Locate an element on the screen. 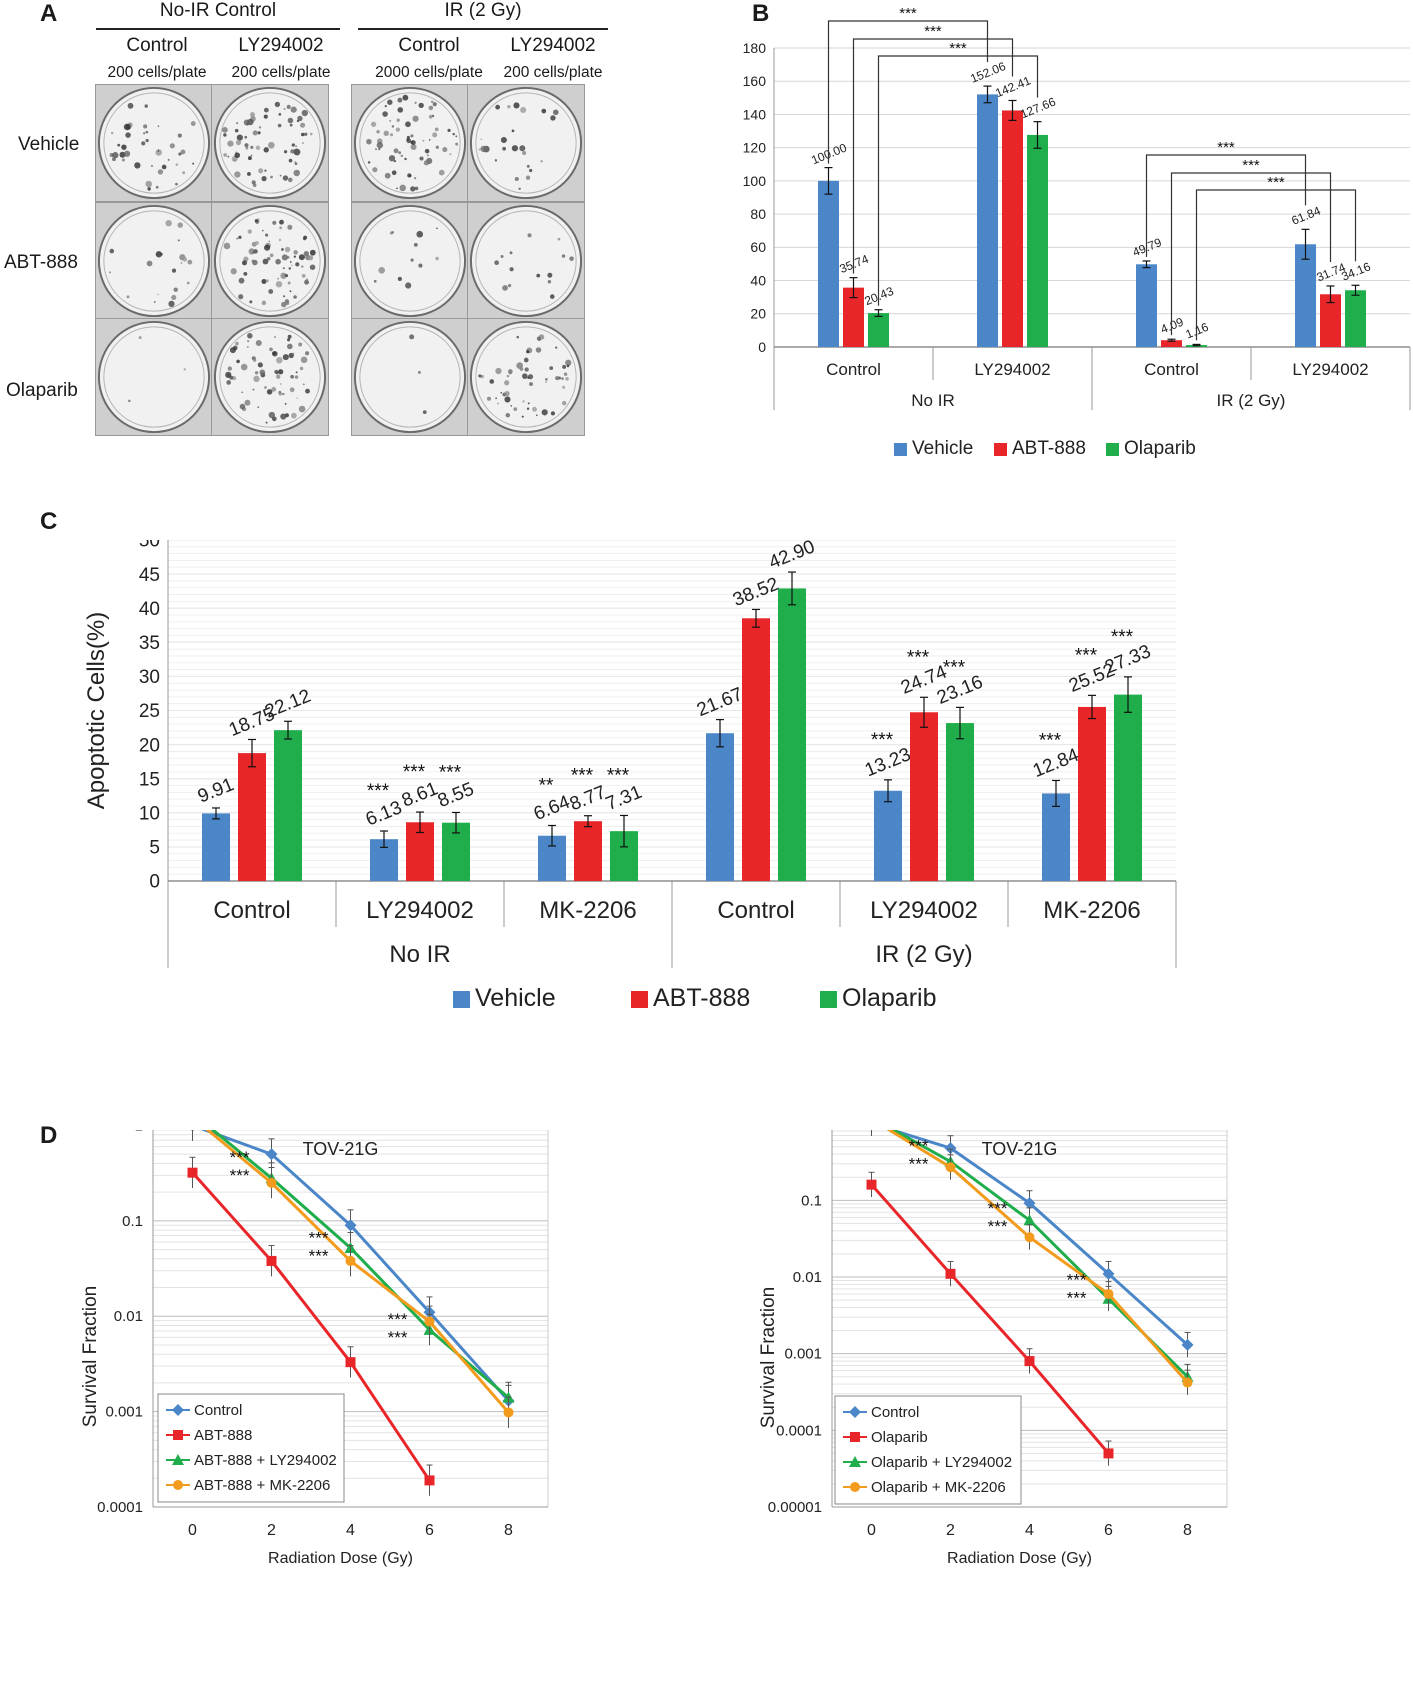 Image resolution: width=1413 pixels, height=1682 pixels. legend-swatch is located at coordinates (1000, 449).